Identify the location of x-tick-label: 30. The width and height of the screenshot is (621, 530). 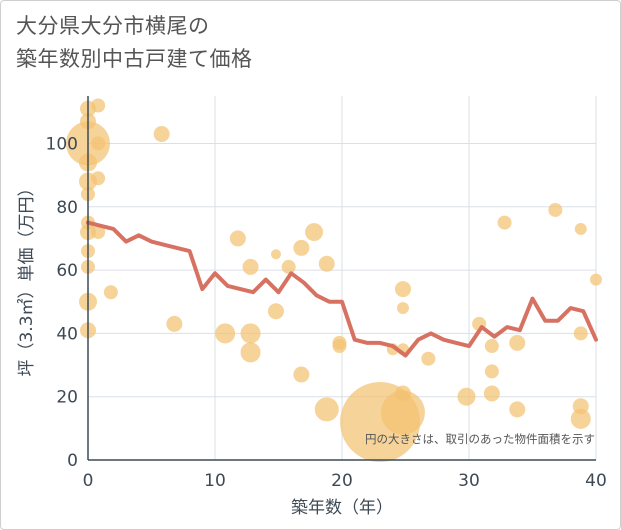
(469, 481).